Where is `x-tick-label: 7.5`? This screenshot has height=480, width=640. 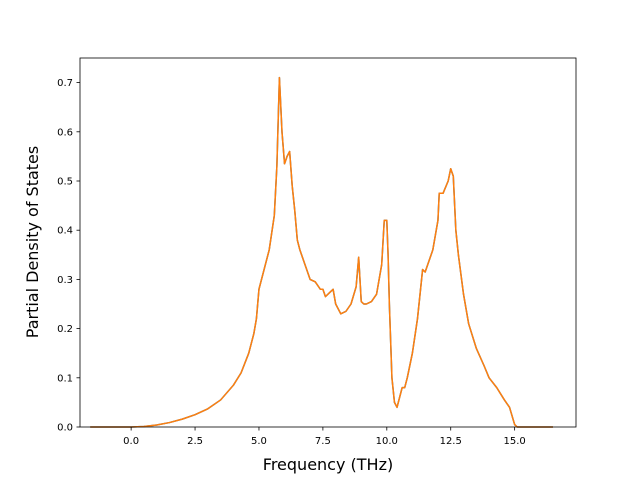
x-tick-label: 7.5 is located at coordinates (323, 441).